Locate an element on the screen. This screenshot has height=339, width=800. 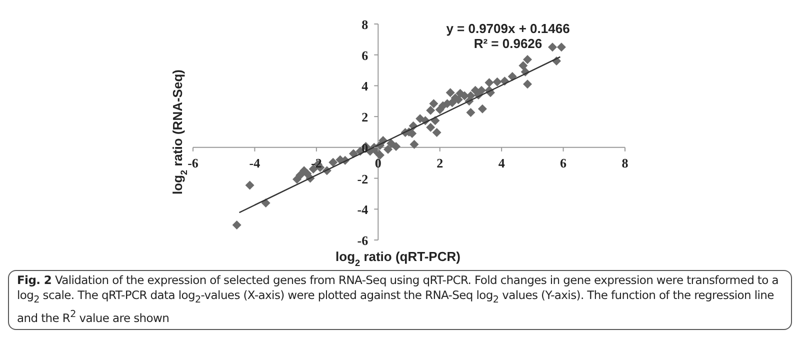
annotation: y = 0.9709x + 0.1466 is located at coordinates (508, 28).